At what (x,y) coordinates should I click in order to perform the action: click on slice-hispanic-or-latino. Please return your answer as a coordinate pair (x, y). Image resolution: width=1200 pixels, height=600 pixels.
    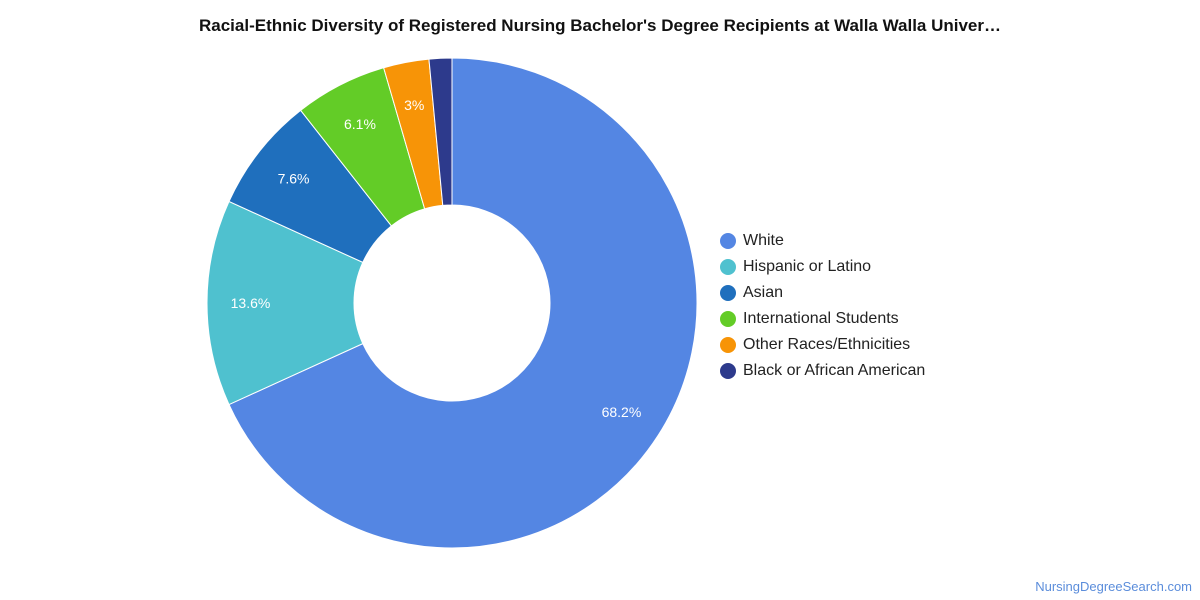
    Looking at the image, I should click on (285, 303).